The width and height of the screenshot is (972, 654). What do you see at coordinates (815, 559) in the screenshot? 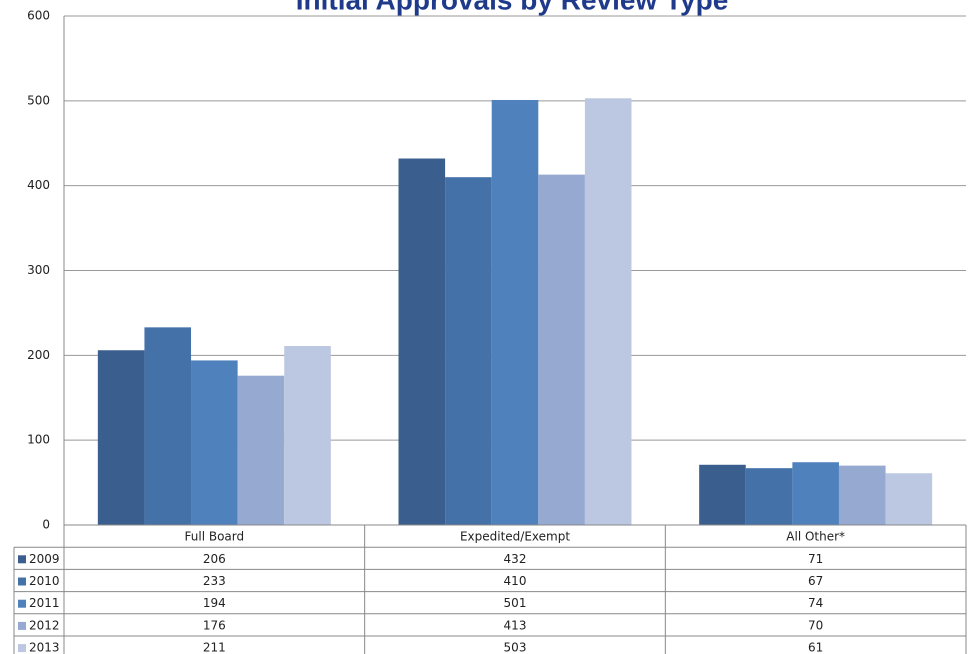
I see `table-value: 71` at bounding box center [815, 559].